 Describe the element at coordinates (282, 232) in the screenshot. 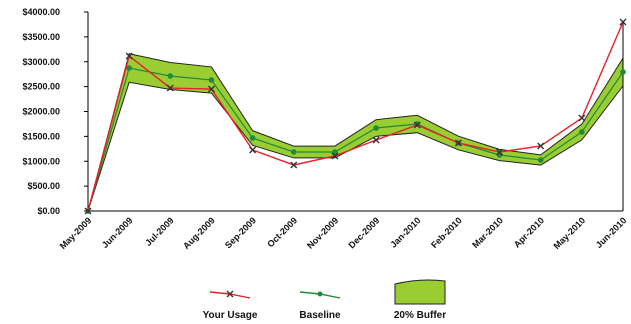

I see `x-tick-label: Oct-2009` at that location.